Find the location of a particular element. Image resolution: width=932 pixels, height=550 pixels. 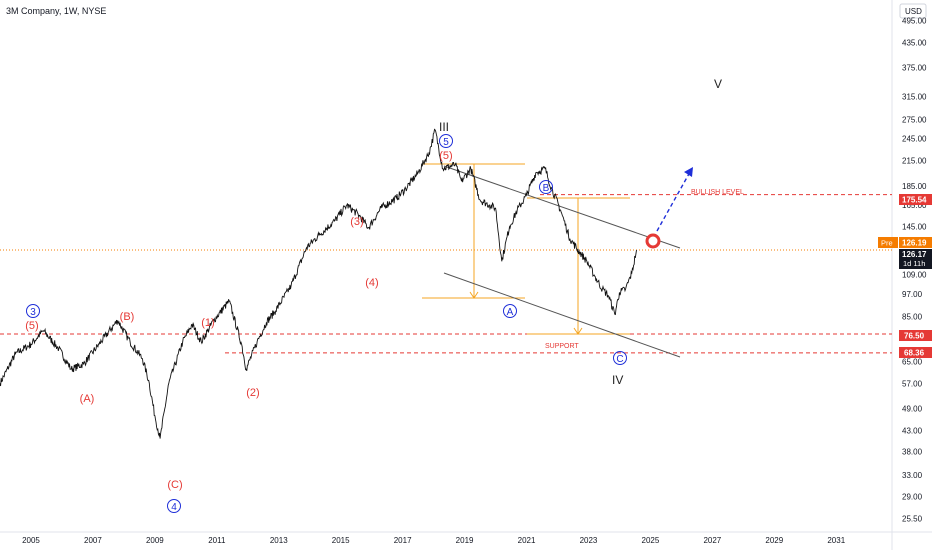

wave-paren-5-left: (5) is located at coordinates (31, 326).